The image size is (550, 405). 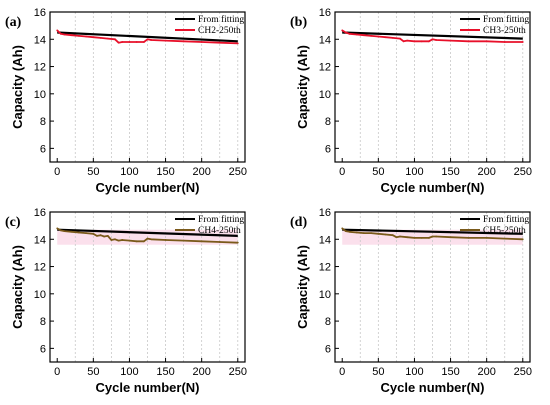 I want to click on legend-label: CH4-250th, so click(x=219, y=231).